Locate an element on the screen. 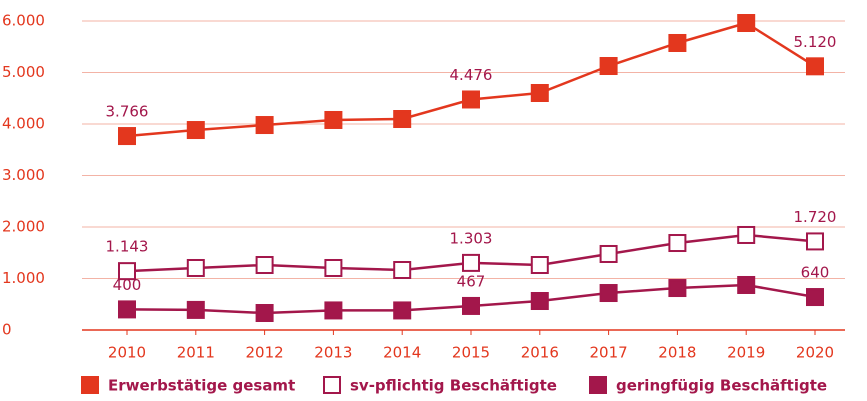 The image size is (867, 401). x-tick-label: 2012 is located at coordinates (265, 353).